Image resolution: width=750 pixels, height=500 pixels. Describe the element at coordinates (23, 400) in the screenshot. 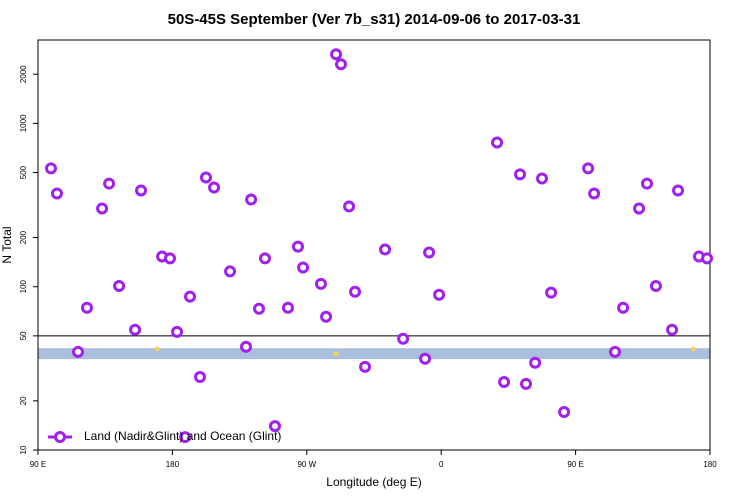

I see `y-tick-label: 20` at that location.